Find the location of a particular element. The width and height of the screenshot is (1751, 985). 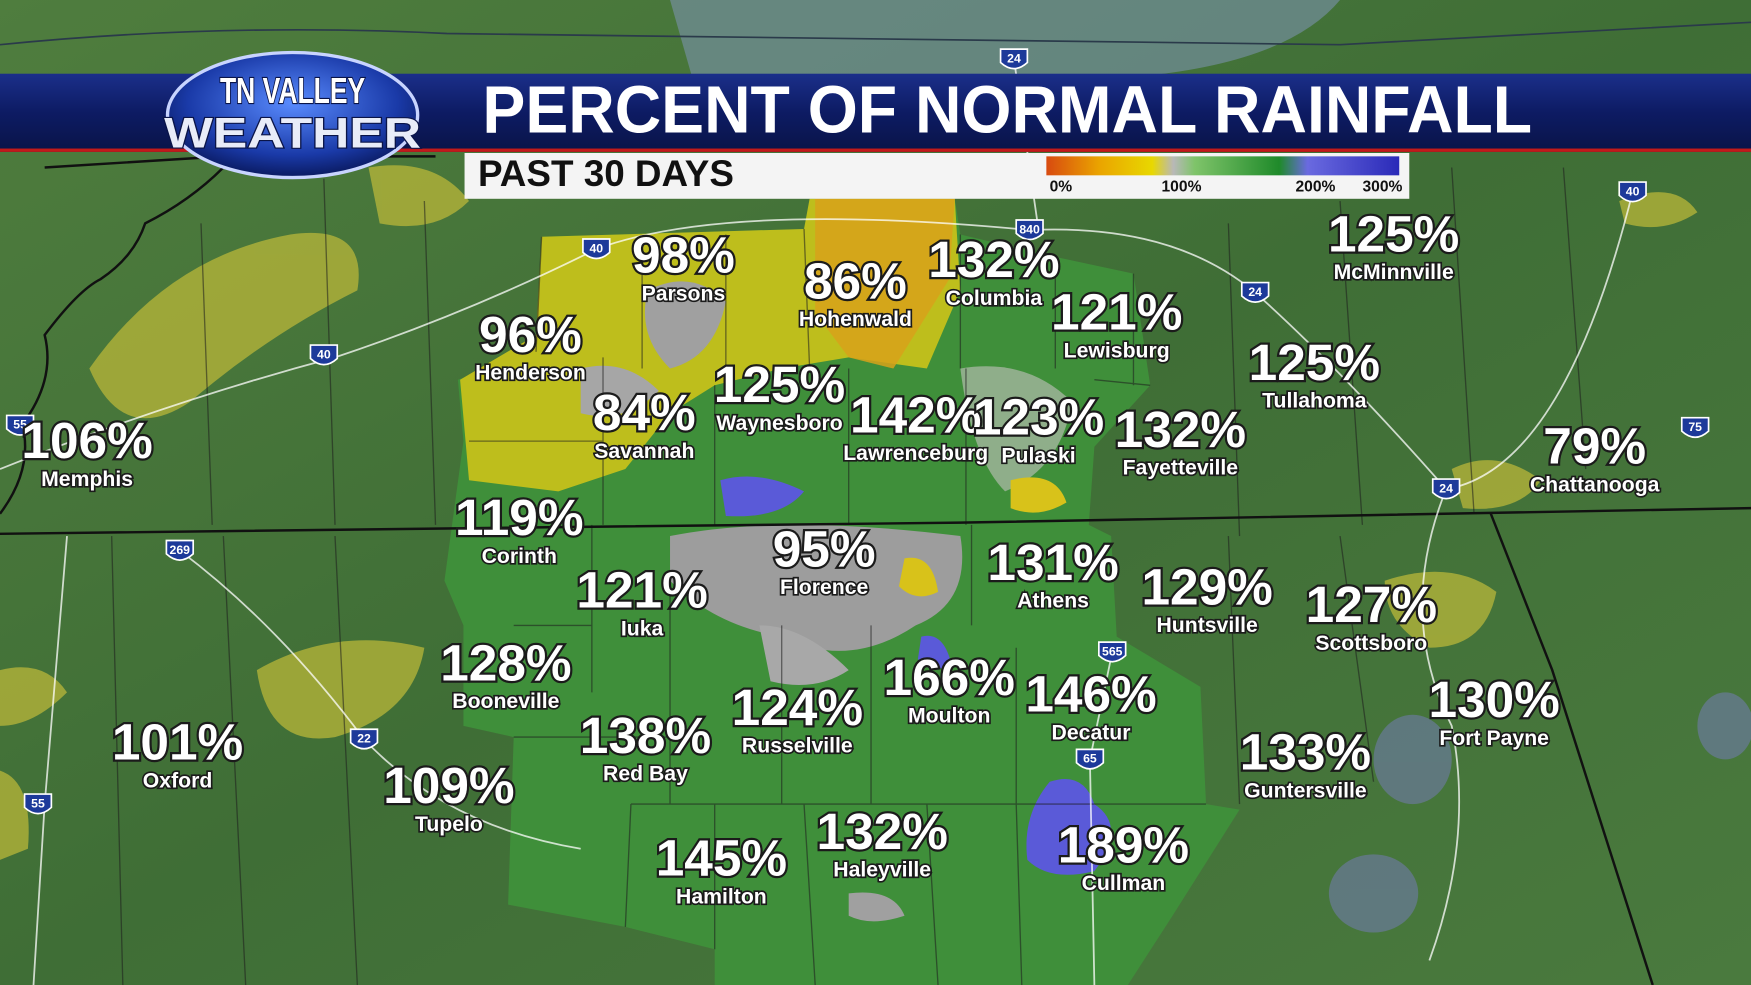

legend-label: 0% is located at coordinates (1061, 187).